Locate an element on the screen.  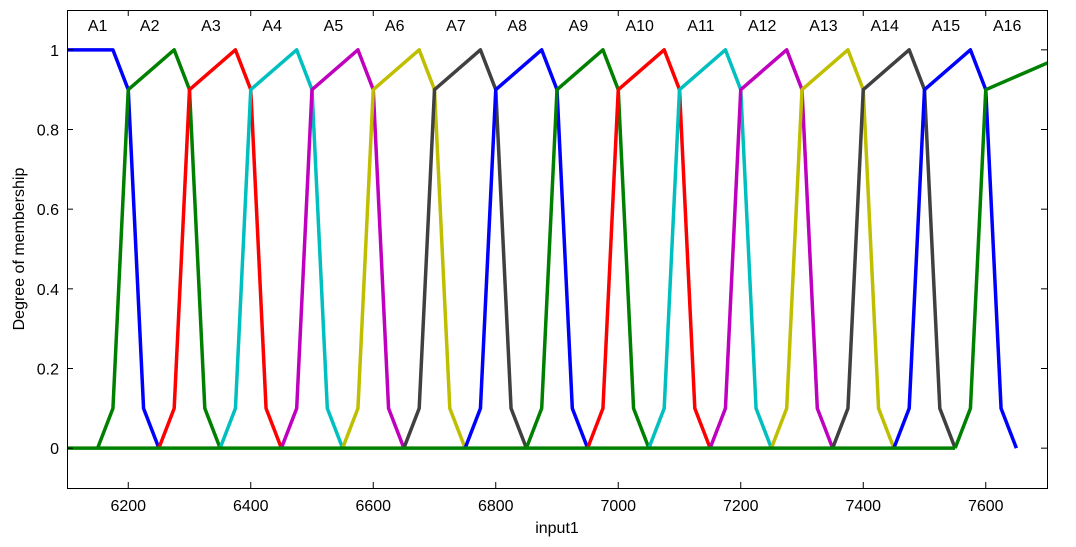
y-tick-label: 0.4 is located at coordinates (48, 290).